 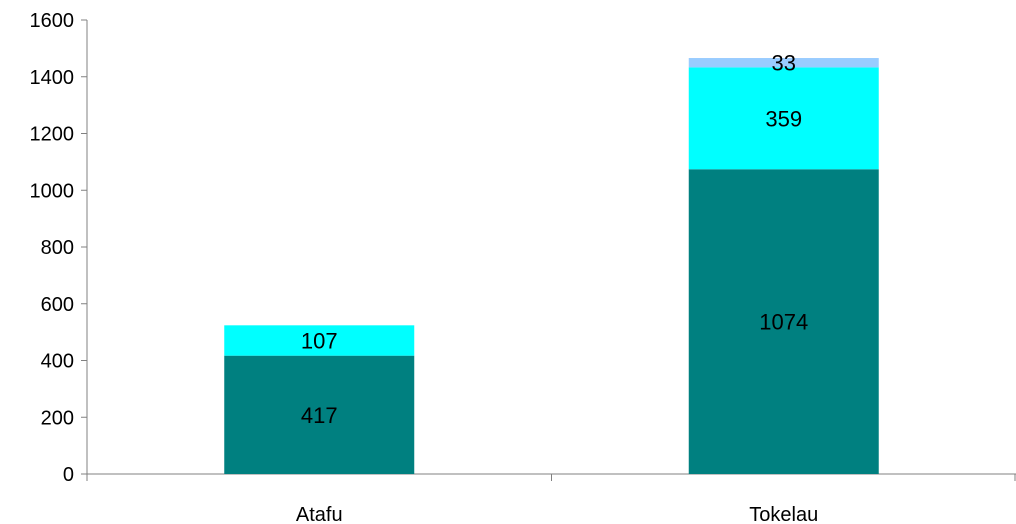 What do you see at coordinates (52, 21) in the screenshot?
I see `y-tick-label: 1600` at bounding box center [52, 21].